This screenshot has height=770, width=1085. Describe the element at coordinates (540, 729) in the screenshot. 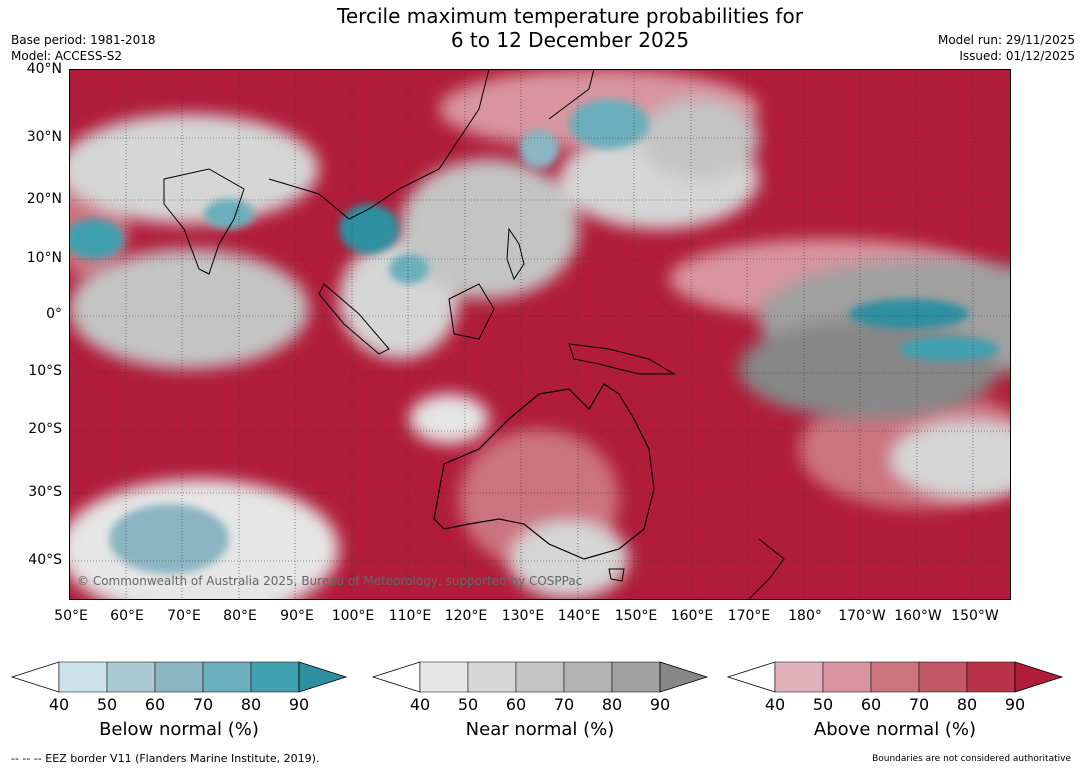

I see `near-normal-label: Near normal (%)` at that location.